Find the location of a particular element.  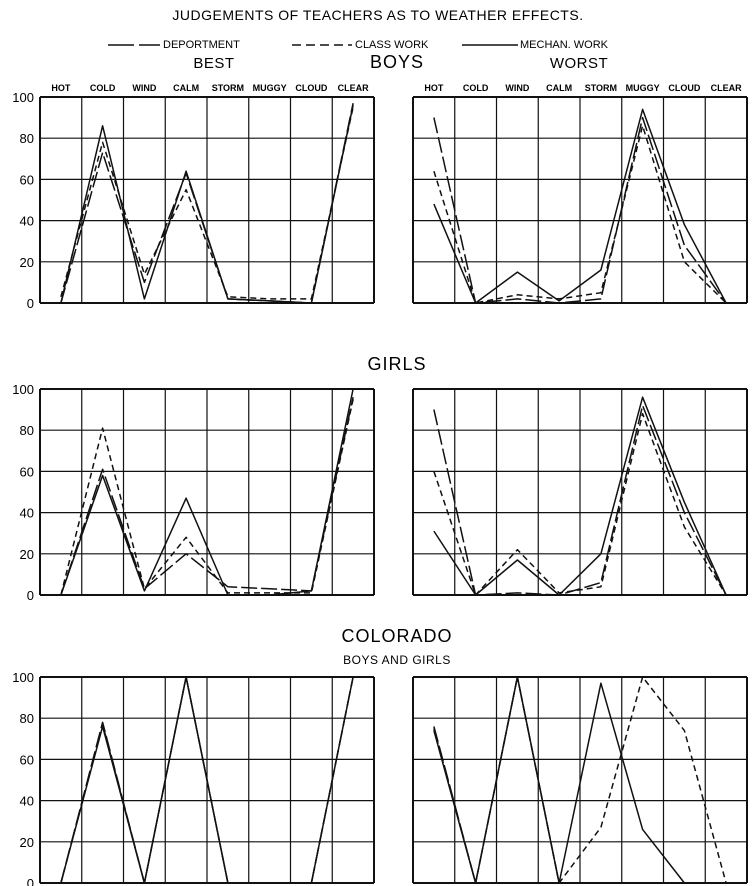

legend-classwork-label: CLASS WORK is located at coordinates (392, 45).